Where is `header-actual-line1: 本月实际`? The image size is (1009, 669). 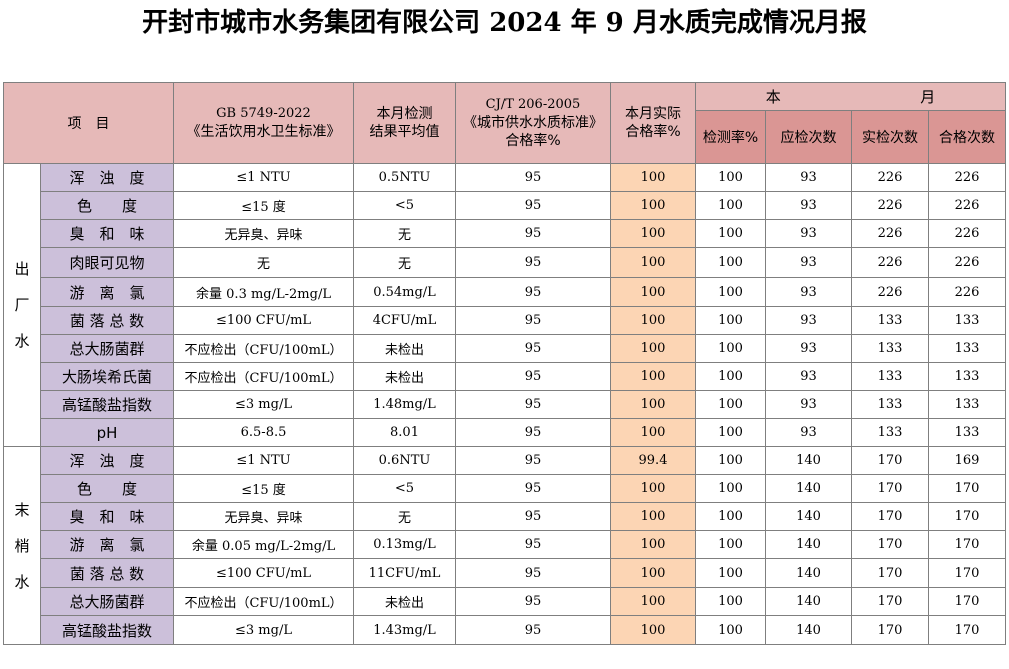
header-actual-line1: 本月实际 is located at coordinates (653, 114).